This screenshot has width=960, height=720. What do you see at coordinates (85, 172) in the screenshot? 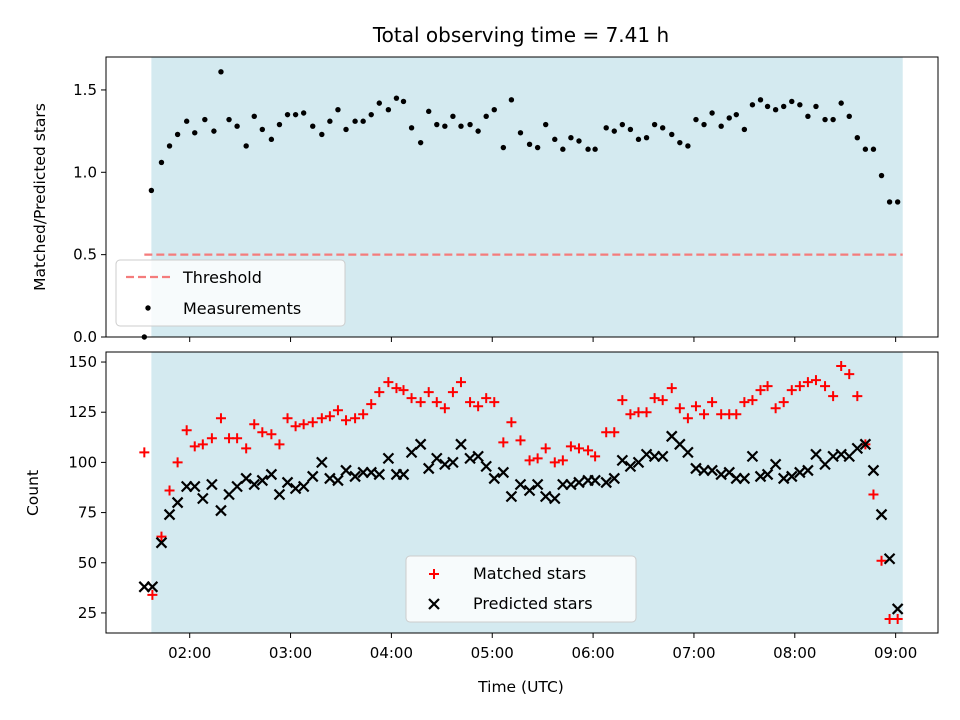
I see `top-ytick-label: 1.0` at bounding box center [85, 172].